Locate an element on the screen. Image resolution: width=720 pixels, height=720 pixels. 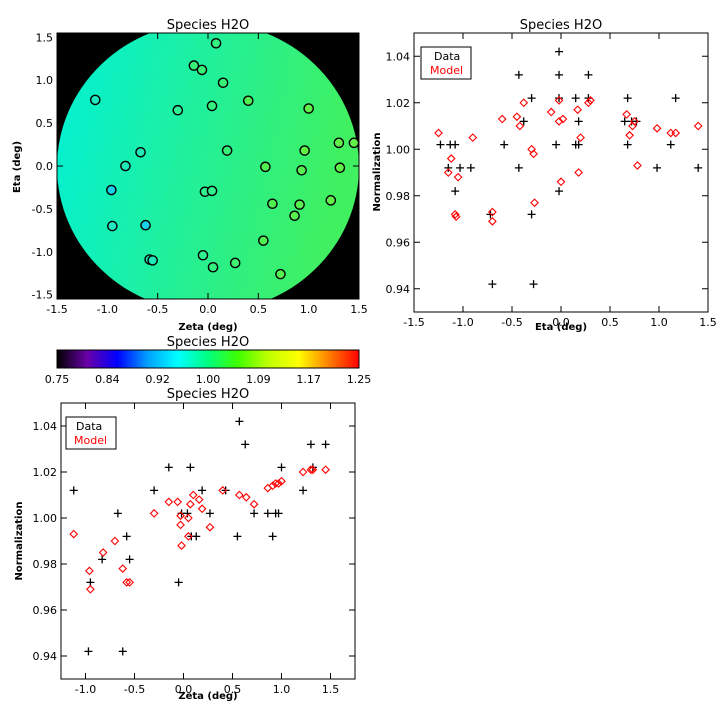
zeta-points is located at coordinates (199, 536).